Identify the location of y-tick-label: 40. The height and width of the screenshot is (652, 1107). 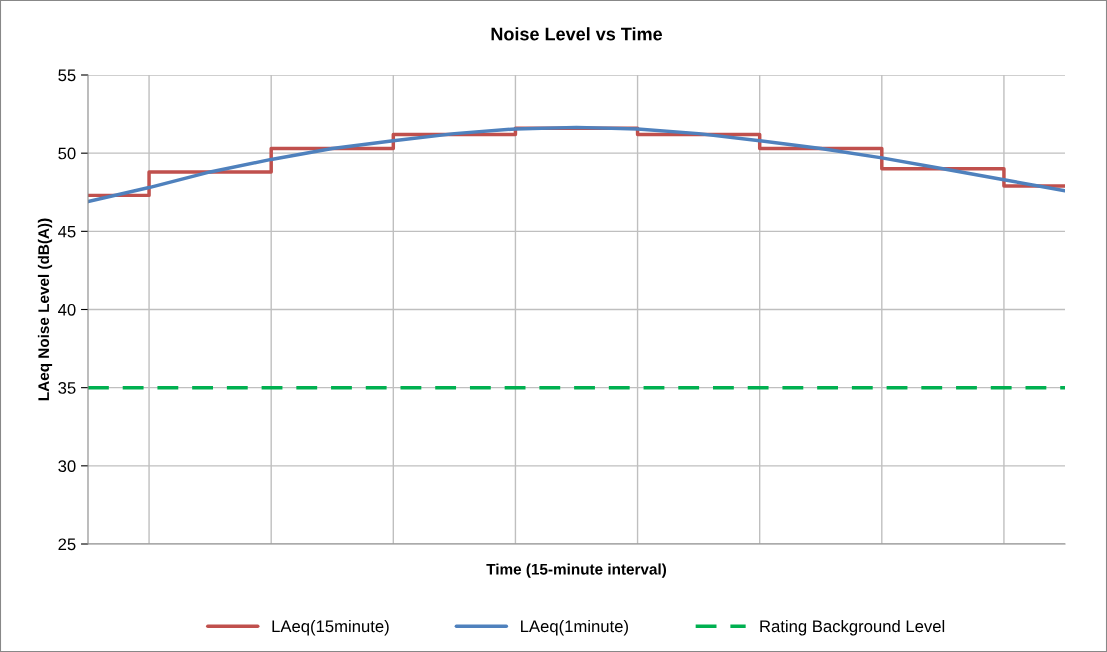
(67, 309).